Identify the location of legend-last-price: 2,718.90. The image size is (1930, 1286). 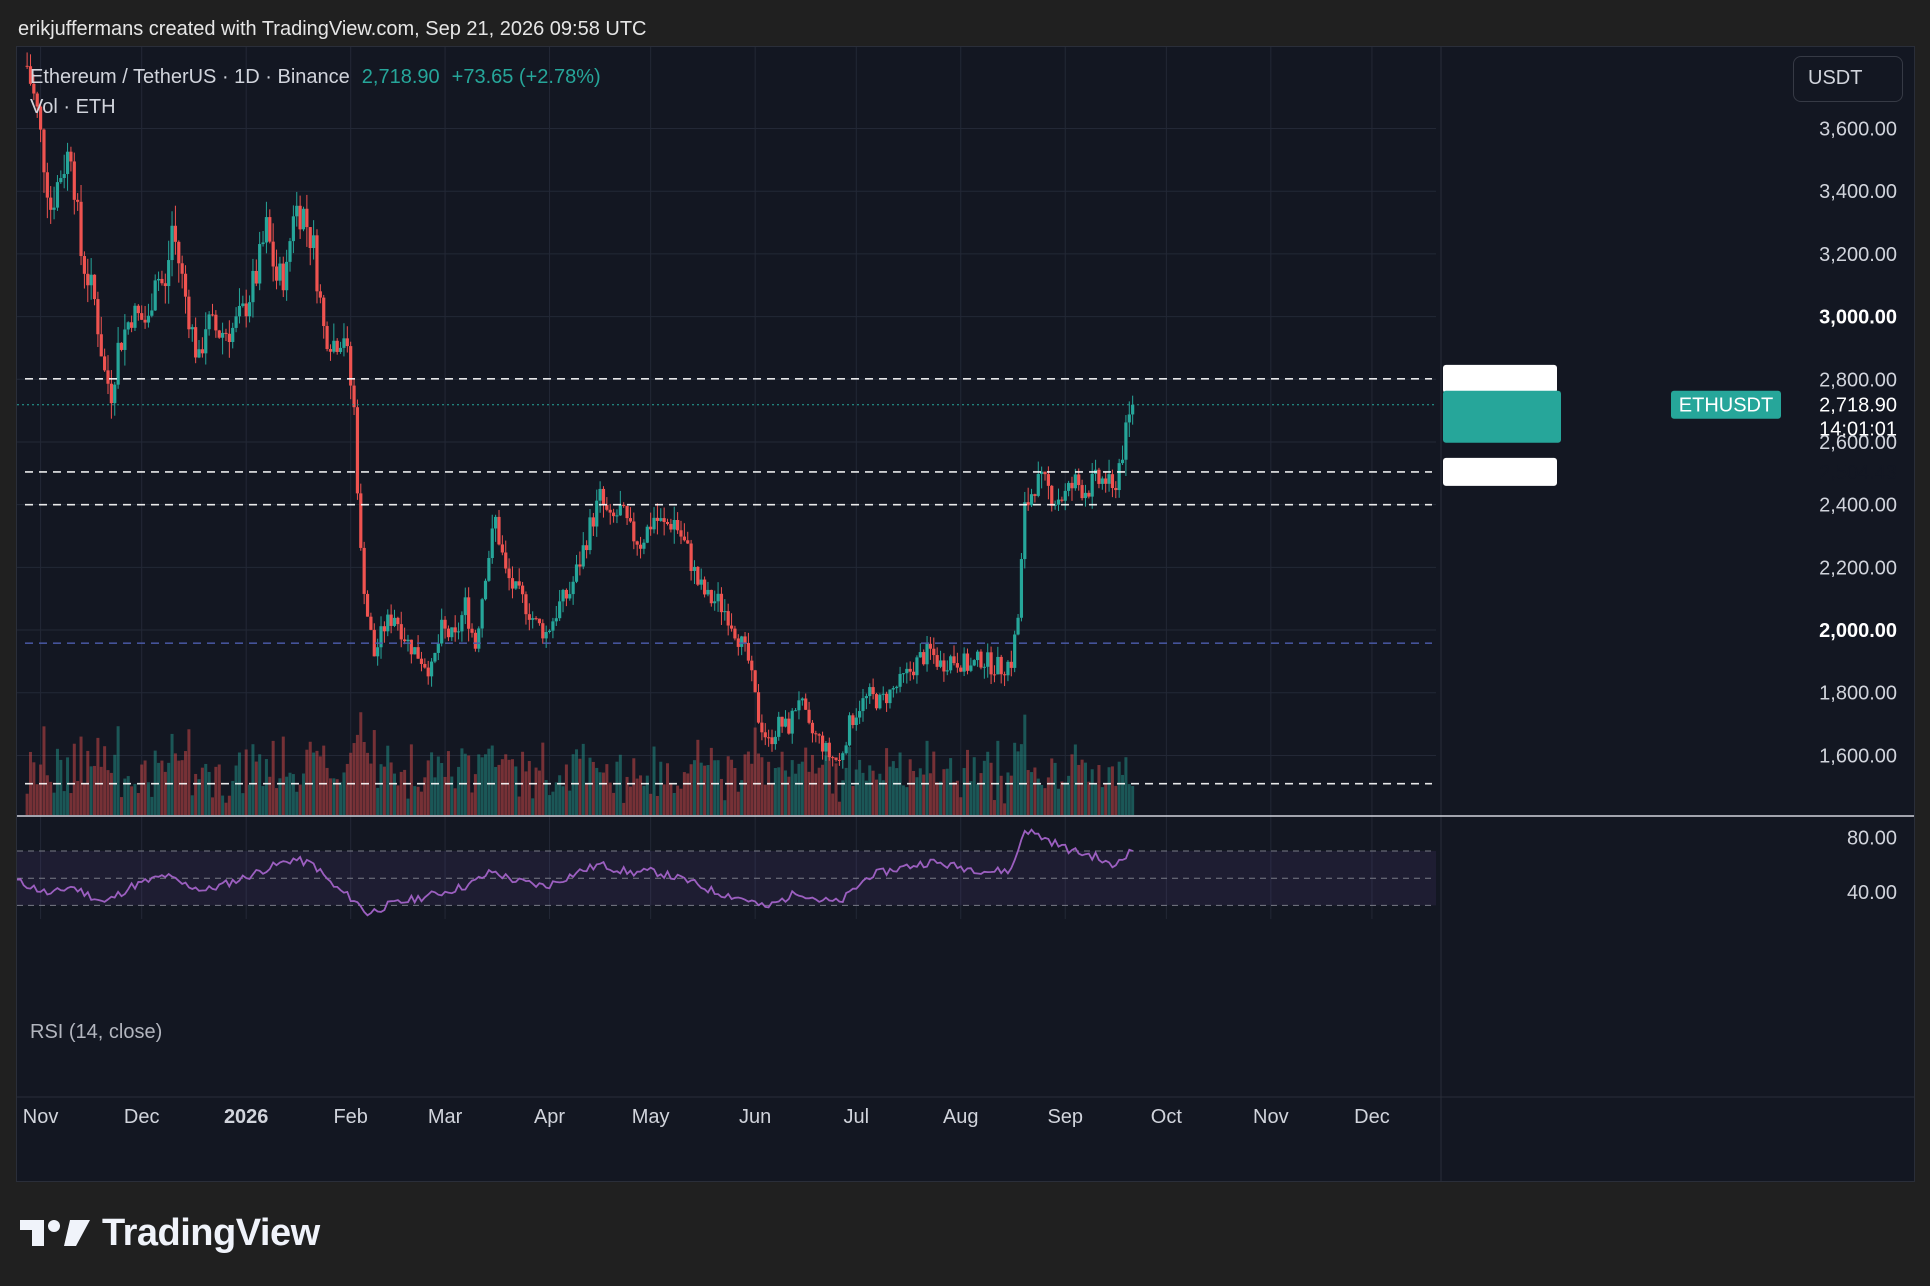
(400, 77).